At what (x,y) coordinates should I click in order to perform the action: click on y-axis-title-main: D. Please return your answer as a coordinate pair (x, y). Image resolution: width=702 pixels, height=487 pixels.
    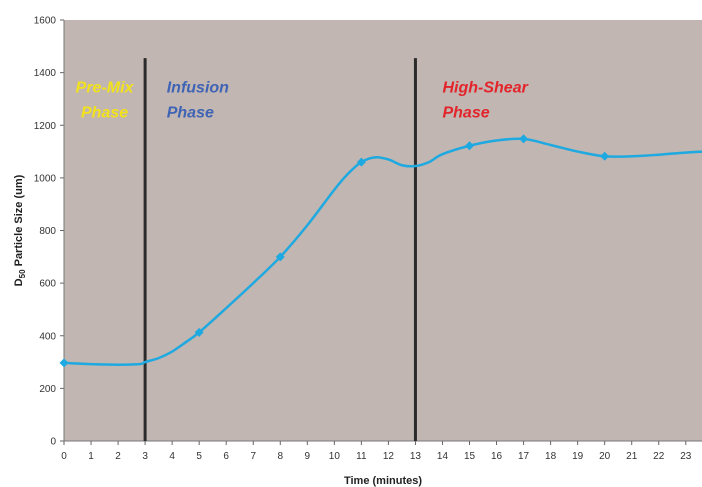
    Looking at the image, I should click on (19, 282).